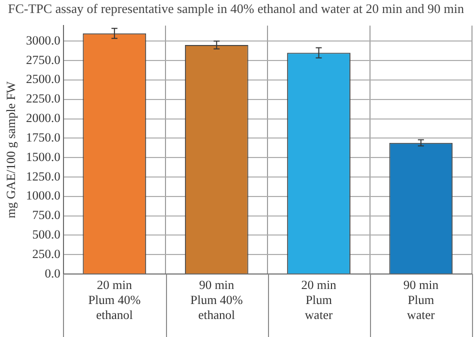 The height and width of the screenshot is (337, 474). What do you see at coordinates (43, 137) in the screenshot?
I see `y-tick-label: 1750.0` at bounding box center [43, 137].